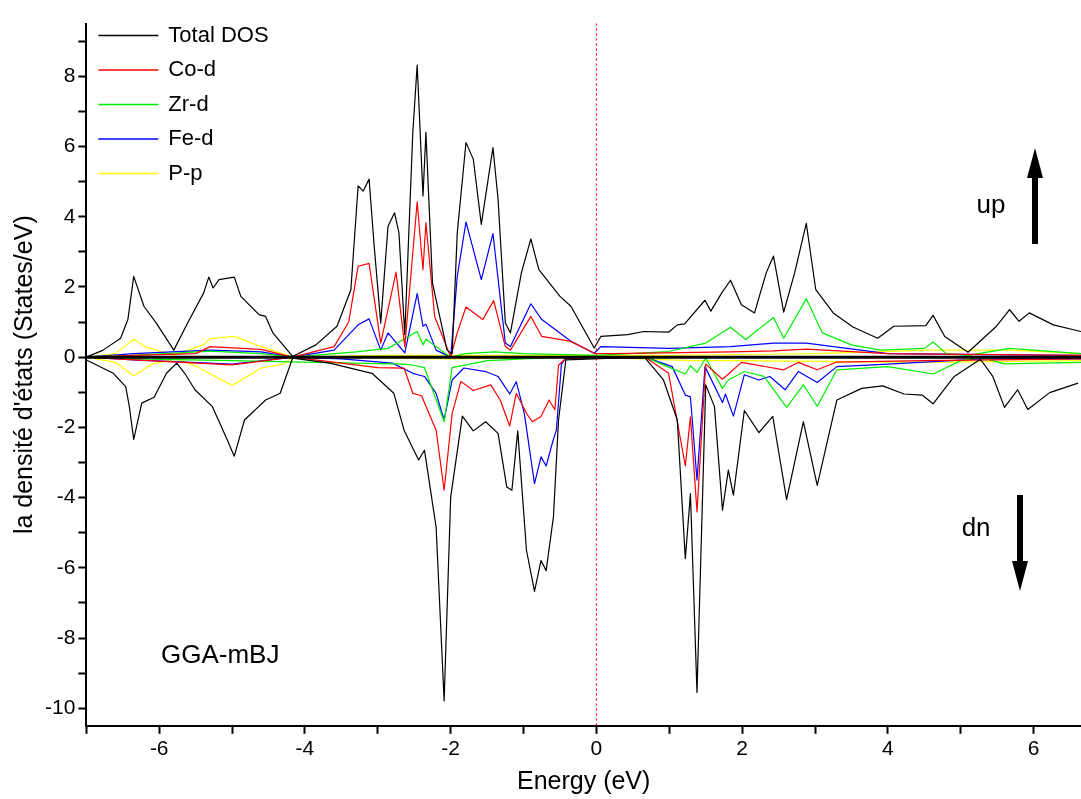 This screenshot has height=799, width=1081. What do you see at coordinates (305, 748) in the screenshot?
I see `x-tick-label: -4` at bounding box center [305, 748].